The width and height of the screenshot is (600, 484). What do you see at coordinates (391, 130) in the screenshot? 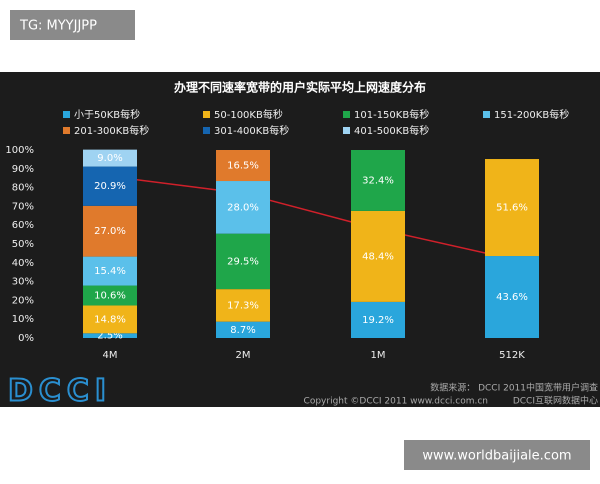
I see `legend-label: 401-500KB每秒` at bounding box center [391, 130].